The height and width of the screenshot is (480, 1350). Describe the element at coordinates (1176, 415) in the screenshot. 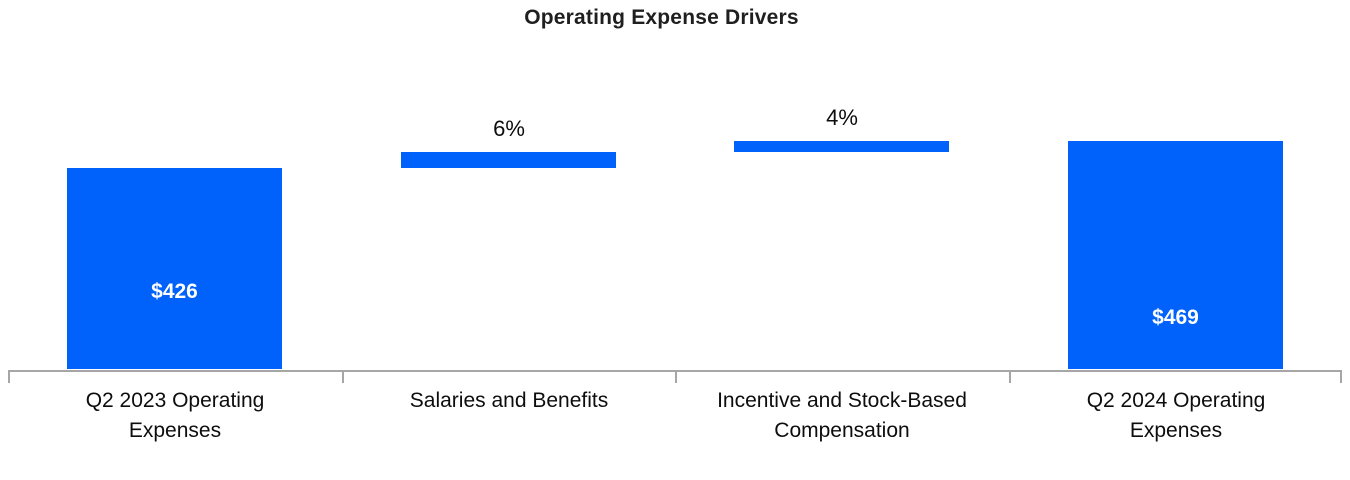

I see `category-label-q2-2024-operating-expenses: Q2 2024 Operating Expenses` at that location.